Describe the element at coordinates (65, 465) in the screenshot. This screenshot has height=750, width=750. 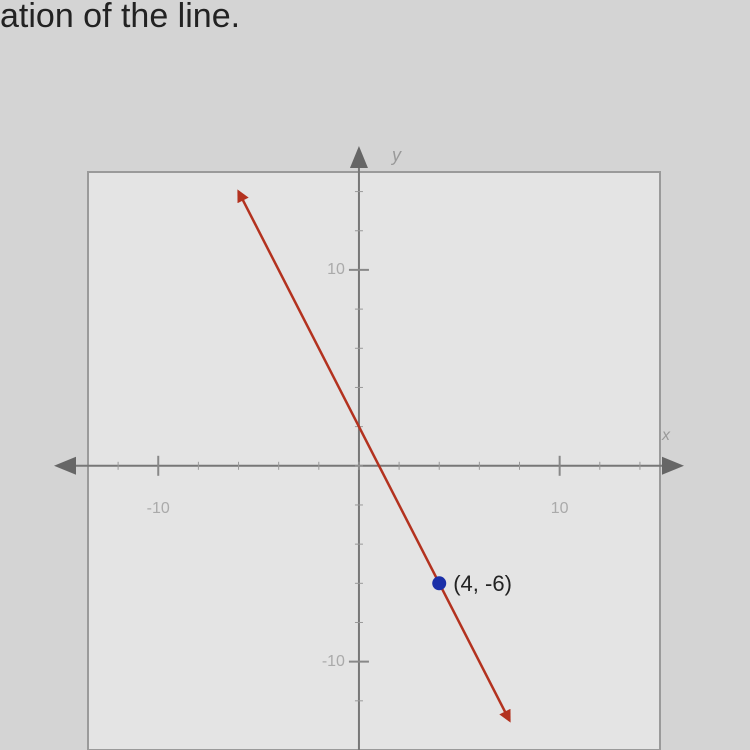
I see `x-arrow-left` at that location.